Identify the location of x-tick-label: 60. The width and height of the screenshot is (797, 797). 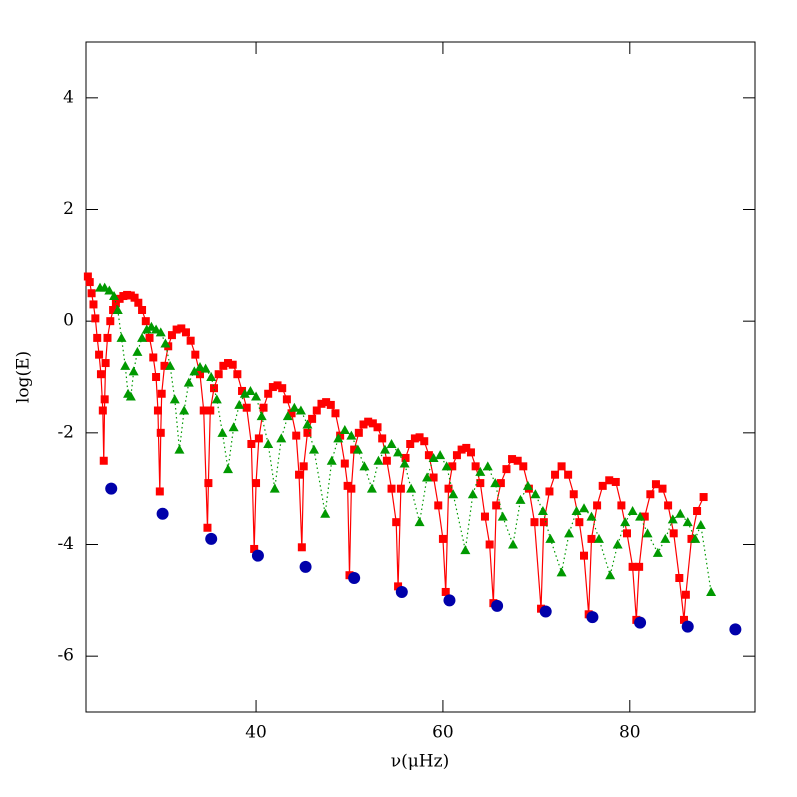
(443, 733).